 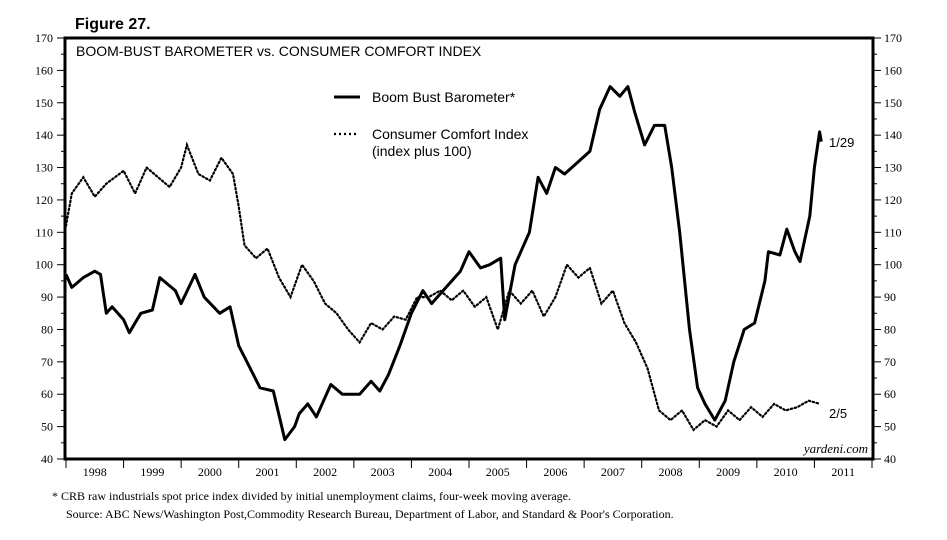 What do you see at coordinates (210, 472) in the screenshot?
I see `x-tick-label: 2000` at bounding box center [210, 472].